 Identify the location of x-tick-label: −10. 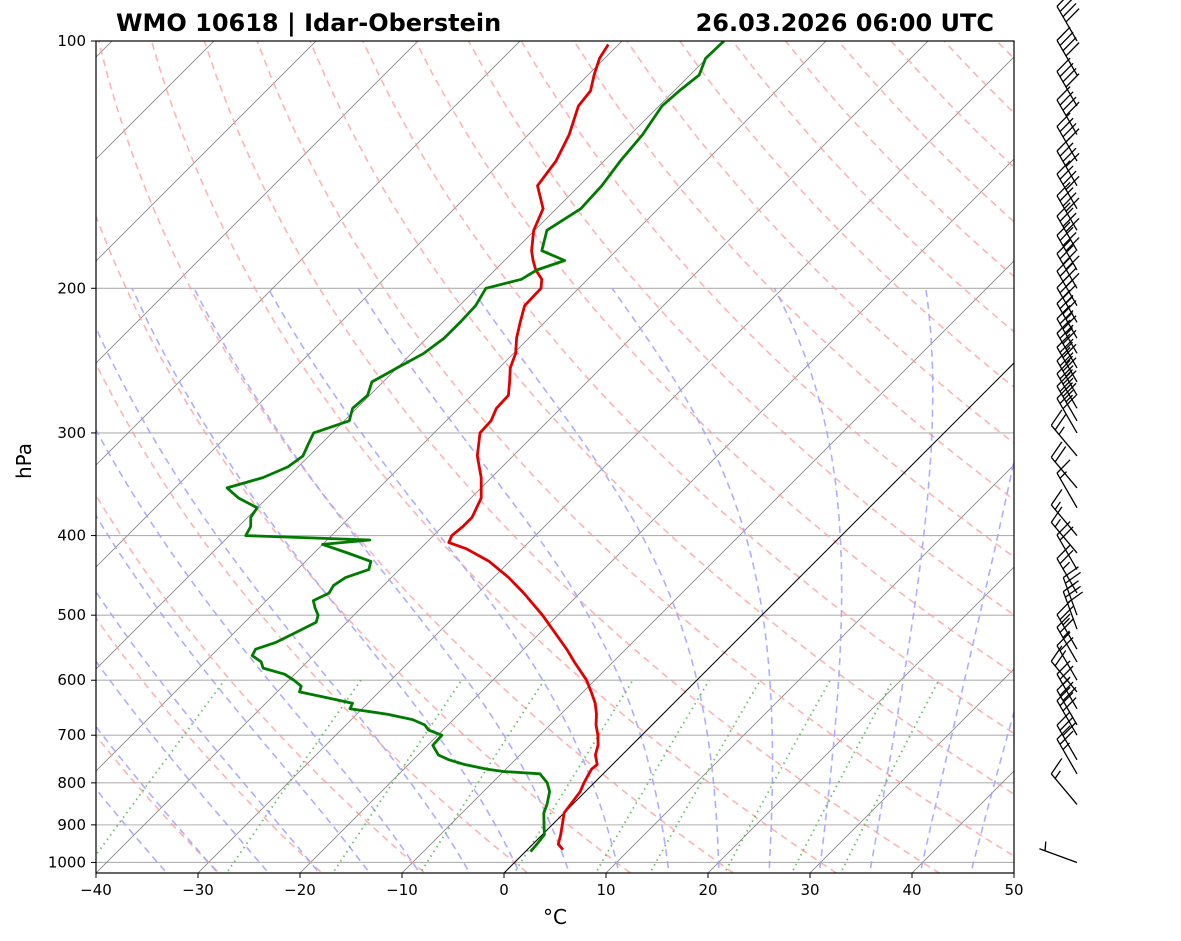
(402, 890).